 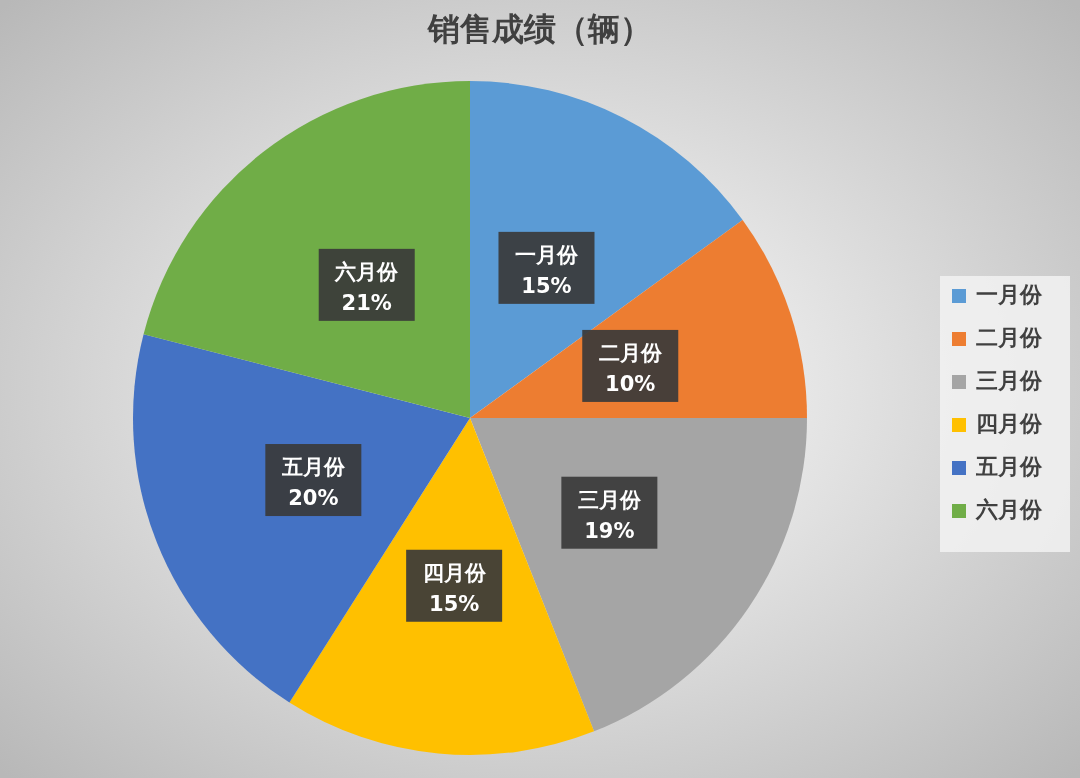 I want to click on data-label: 19%, so click(x=609, y=530).